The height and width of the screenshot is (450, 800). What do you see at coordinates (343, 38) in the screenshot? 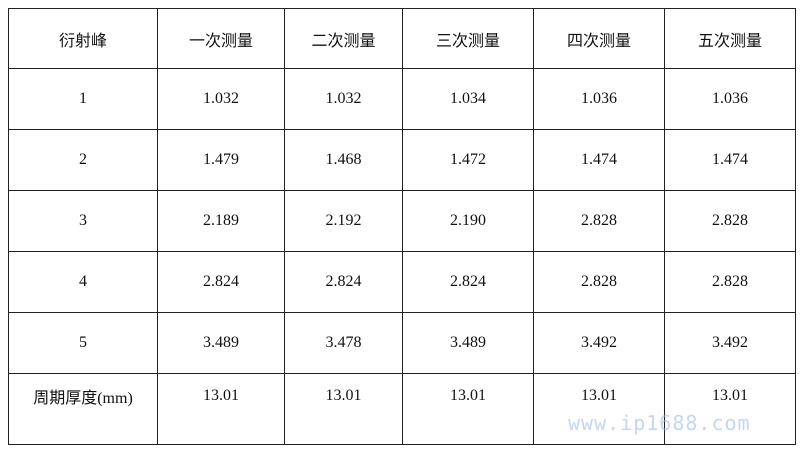
I see `header-cell: 二次测量` at bounding box center [343, 38].